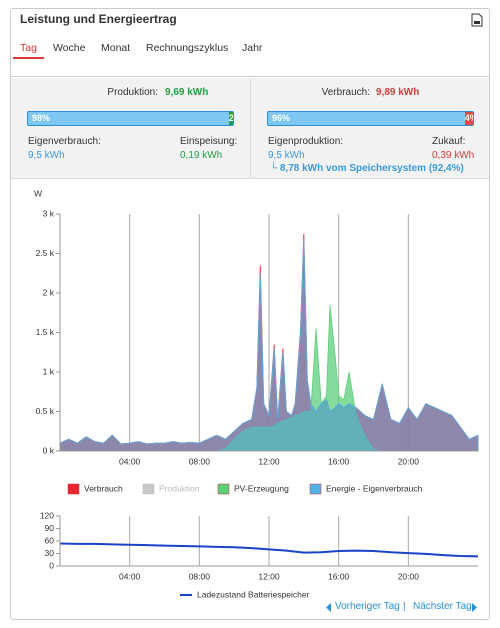 The width and height of the screenshot is (500, 628). I want to click on bar-segment: 2%, so click(231, 118).